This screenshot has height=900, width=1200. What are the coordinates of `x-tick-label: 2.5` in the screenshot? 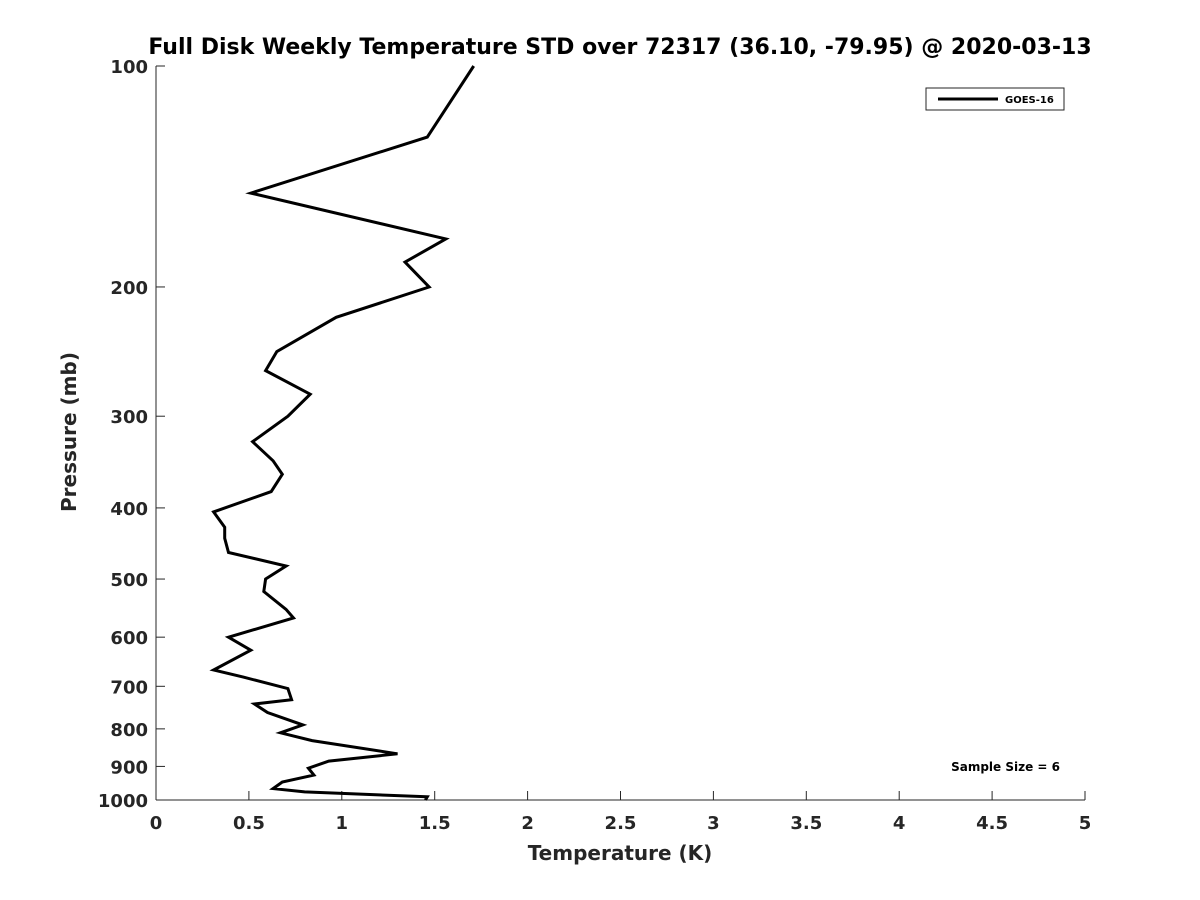 It's located at (621, 823).